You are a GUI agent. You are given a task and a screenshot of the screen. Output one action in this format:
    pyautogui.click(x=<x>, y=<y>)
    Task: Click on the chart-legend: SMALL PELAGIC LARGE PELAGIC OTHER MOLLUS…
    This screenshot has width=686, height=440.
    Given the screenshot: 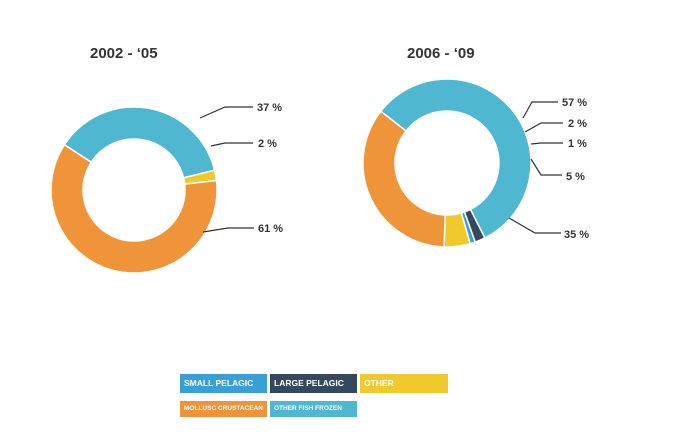 What is the action you would take?
    pyautogui.click(x=316, y=397)
    